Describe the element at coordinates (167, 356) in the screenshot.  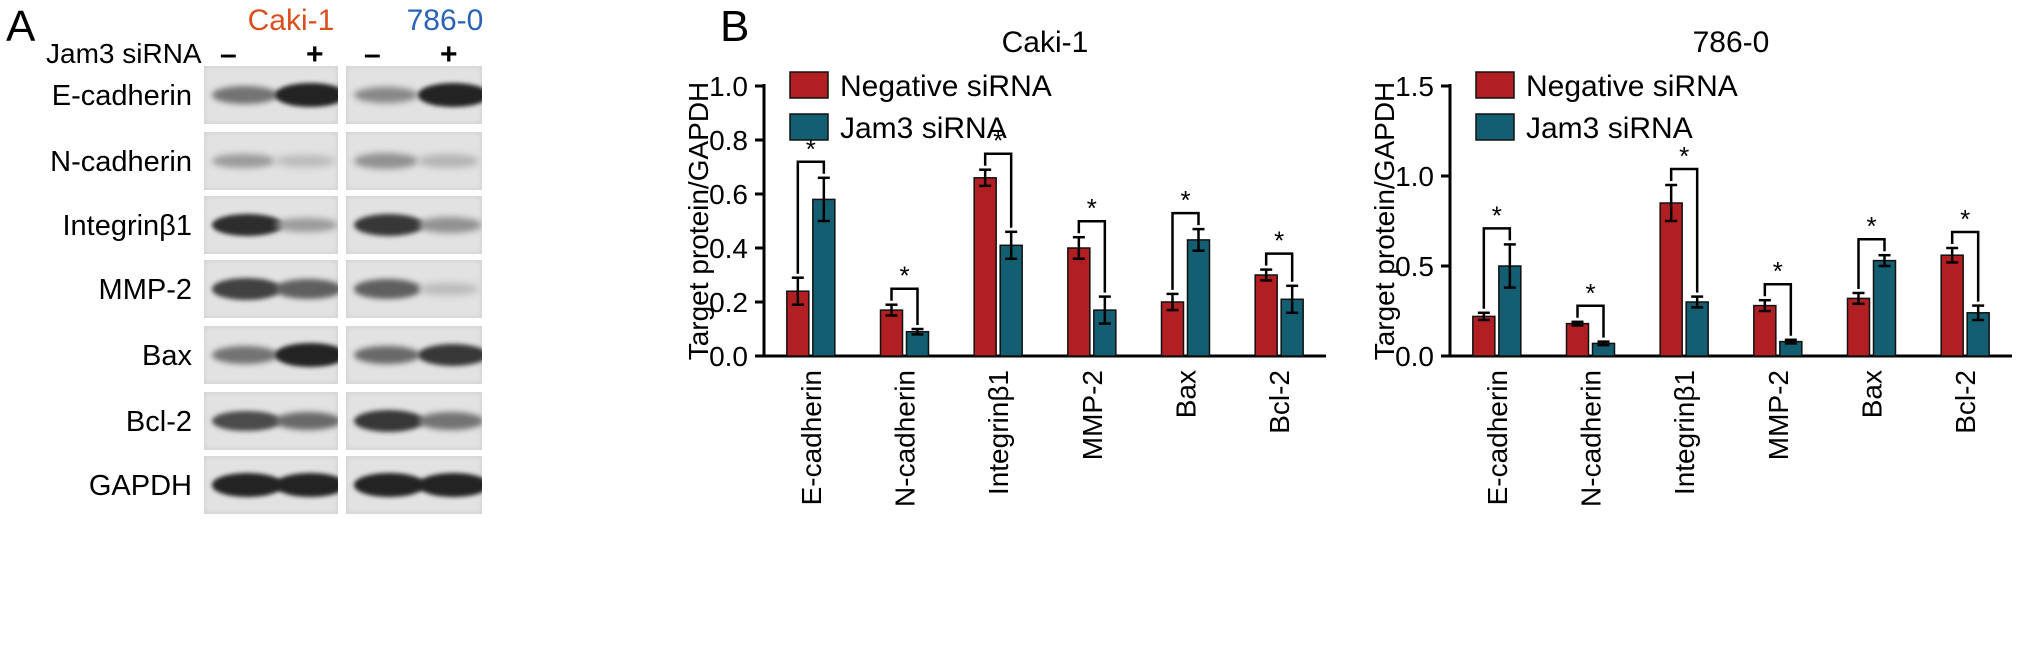
I see `blot-row-label: Bax` at that location.